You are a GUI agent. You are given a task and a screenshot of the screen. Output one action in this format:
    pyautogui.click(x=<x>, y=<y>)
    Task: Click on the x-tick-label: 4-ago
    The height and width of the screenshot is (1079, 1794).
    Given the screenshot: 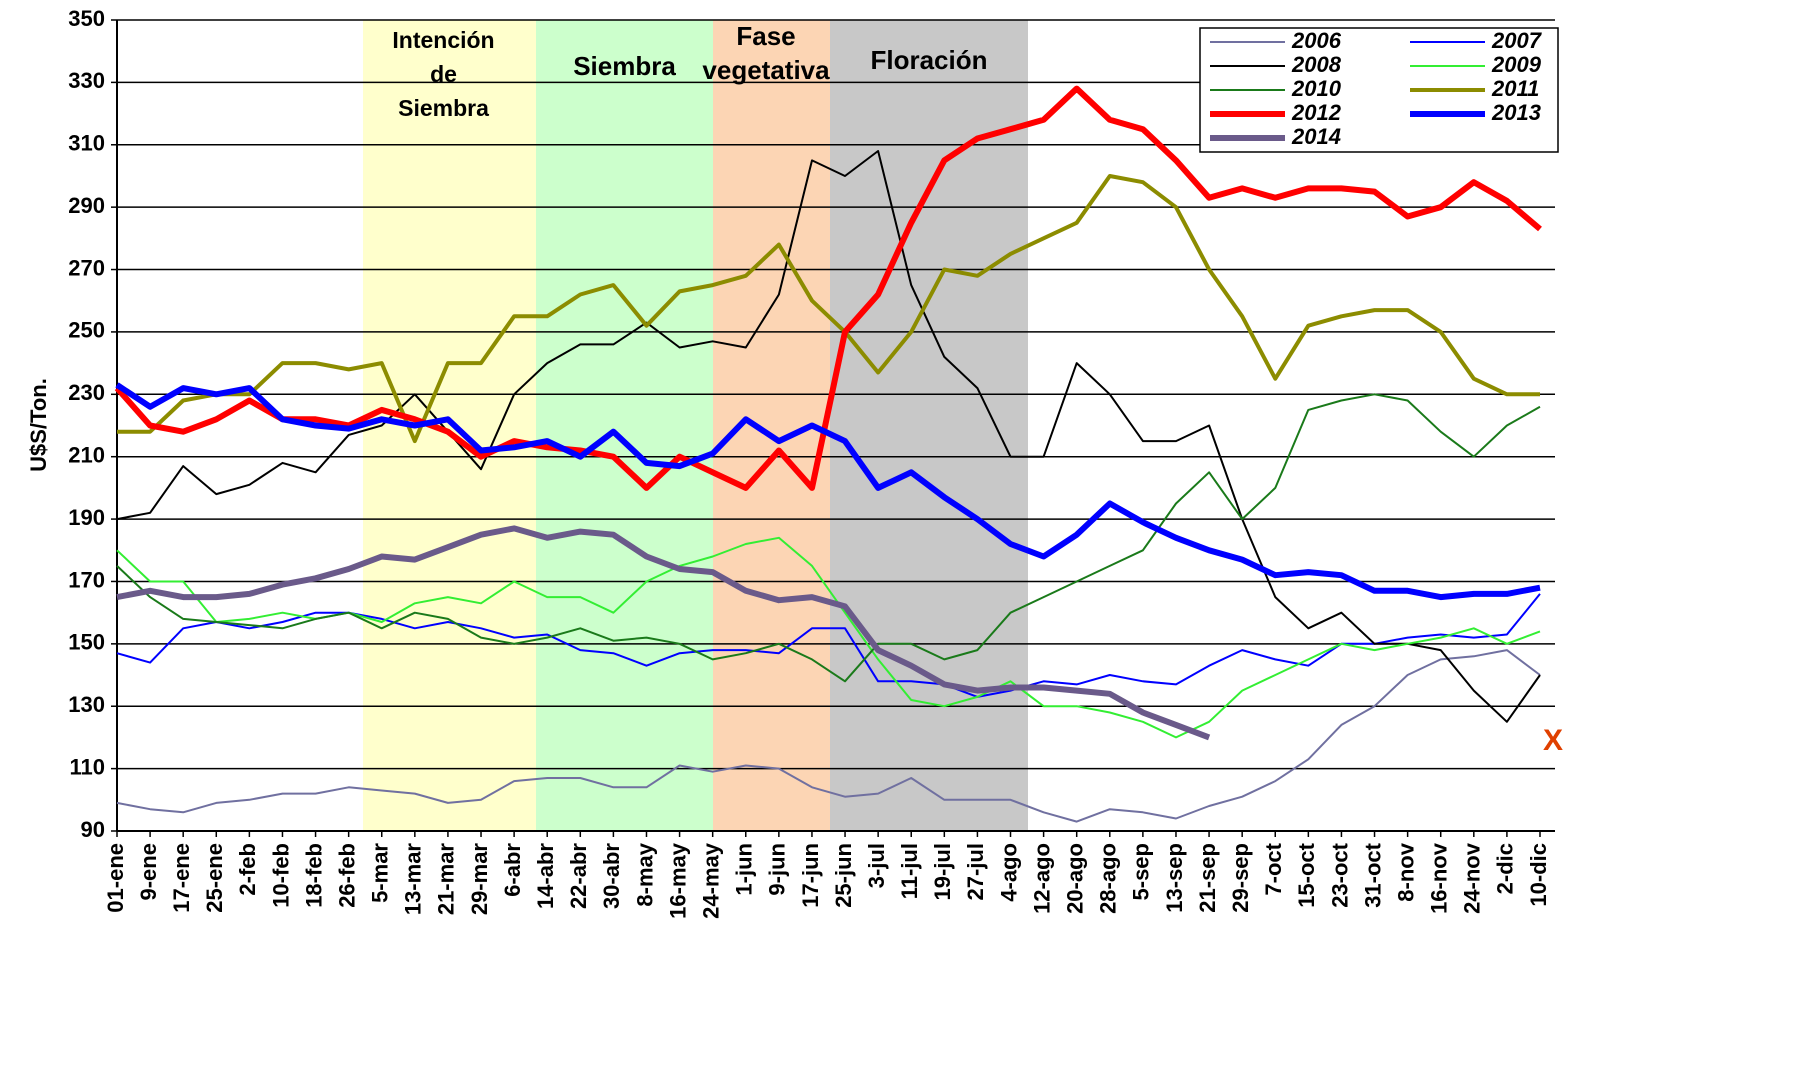 What is the action you would take?
    pyautogui.click(x=1008, y=872)
    